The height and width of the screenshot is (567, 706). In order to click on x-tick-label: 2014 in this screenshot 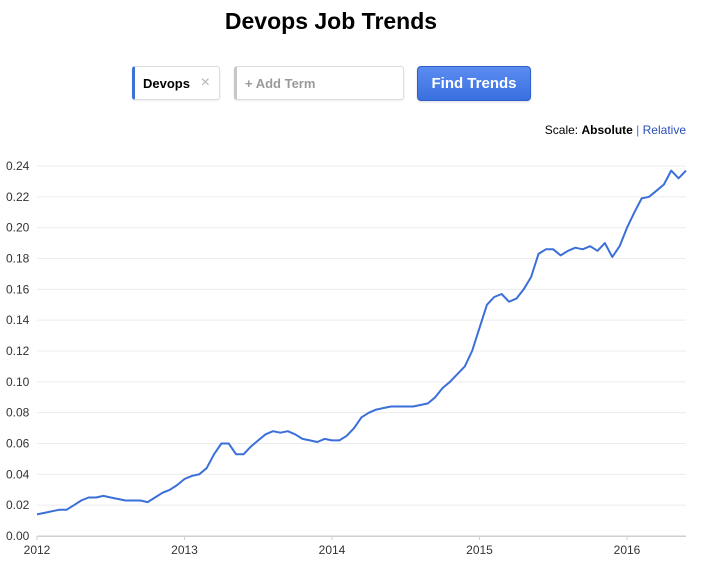, I will do `click(332, 550)`.